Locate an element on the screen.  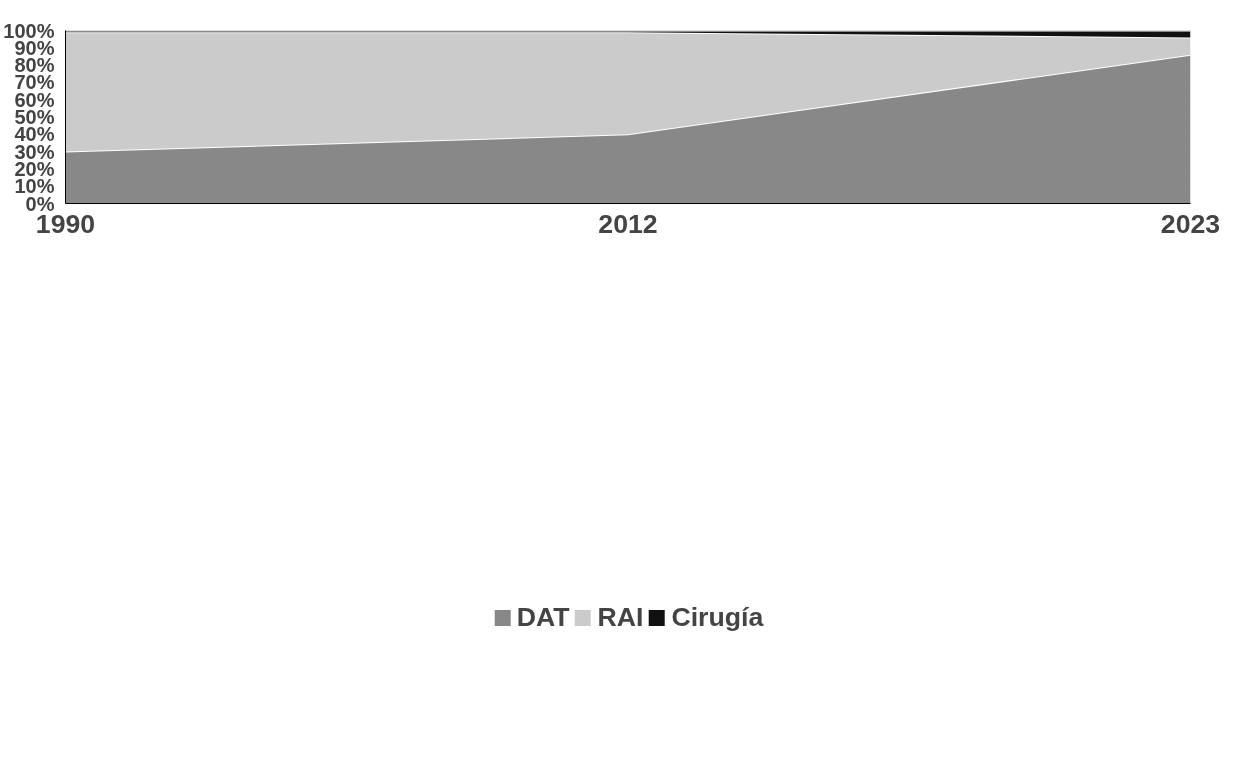
x-tick-label: 2023 is located at coordinates (1190, 223).